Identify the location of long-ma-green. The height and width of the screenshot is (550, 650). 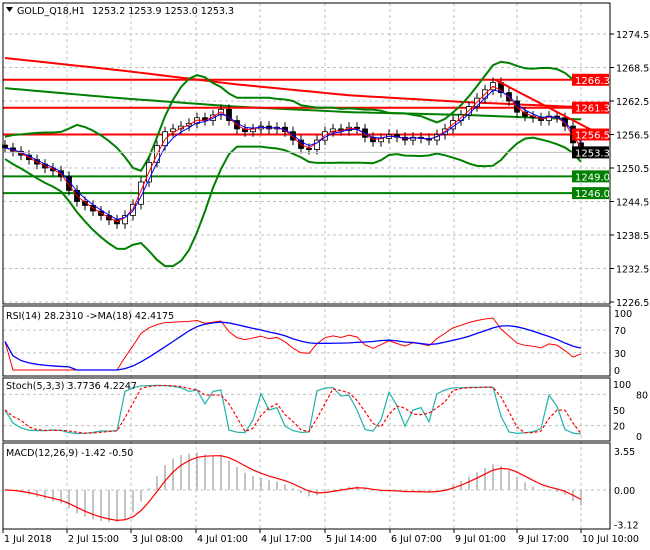
(293, 104).